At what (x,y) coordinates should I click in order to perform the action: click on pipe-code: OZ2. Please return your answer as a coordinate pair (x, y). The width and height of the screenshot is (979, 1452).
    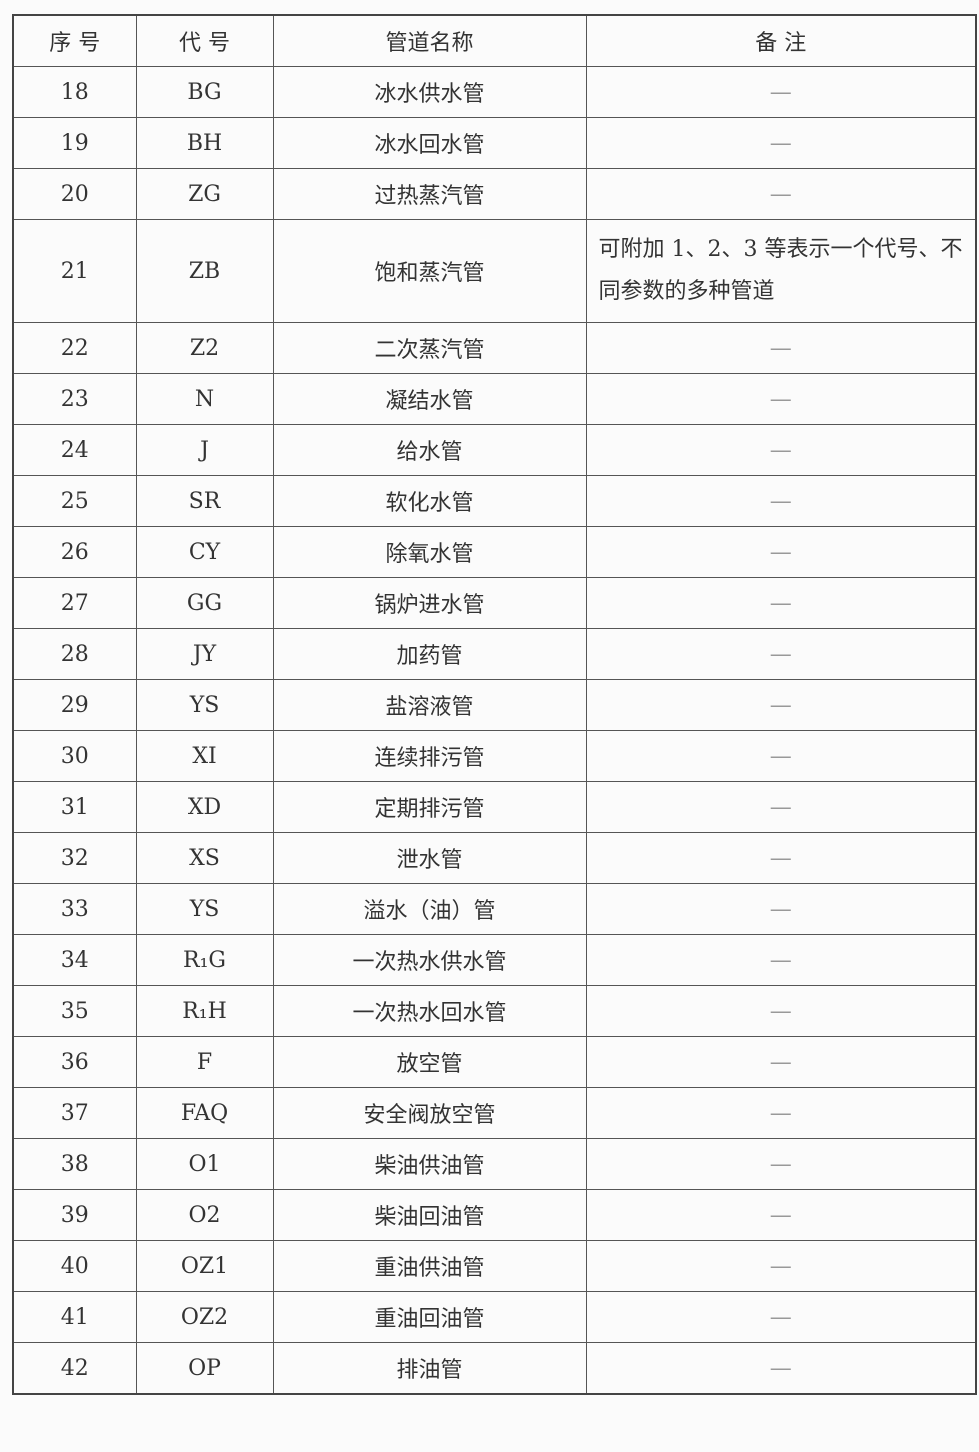
    Looking at the image, I should click on (204, 1317).